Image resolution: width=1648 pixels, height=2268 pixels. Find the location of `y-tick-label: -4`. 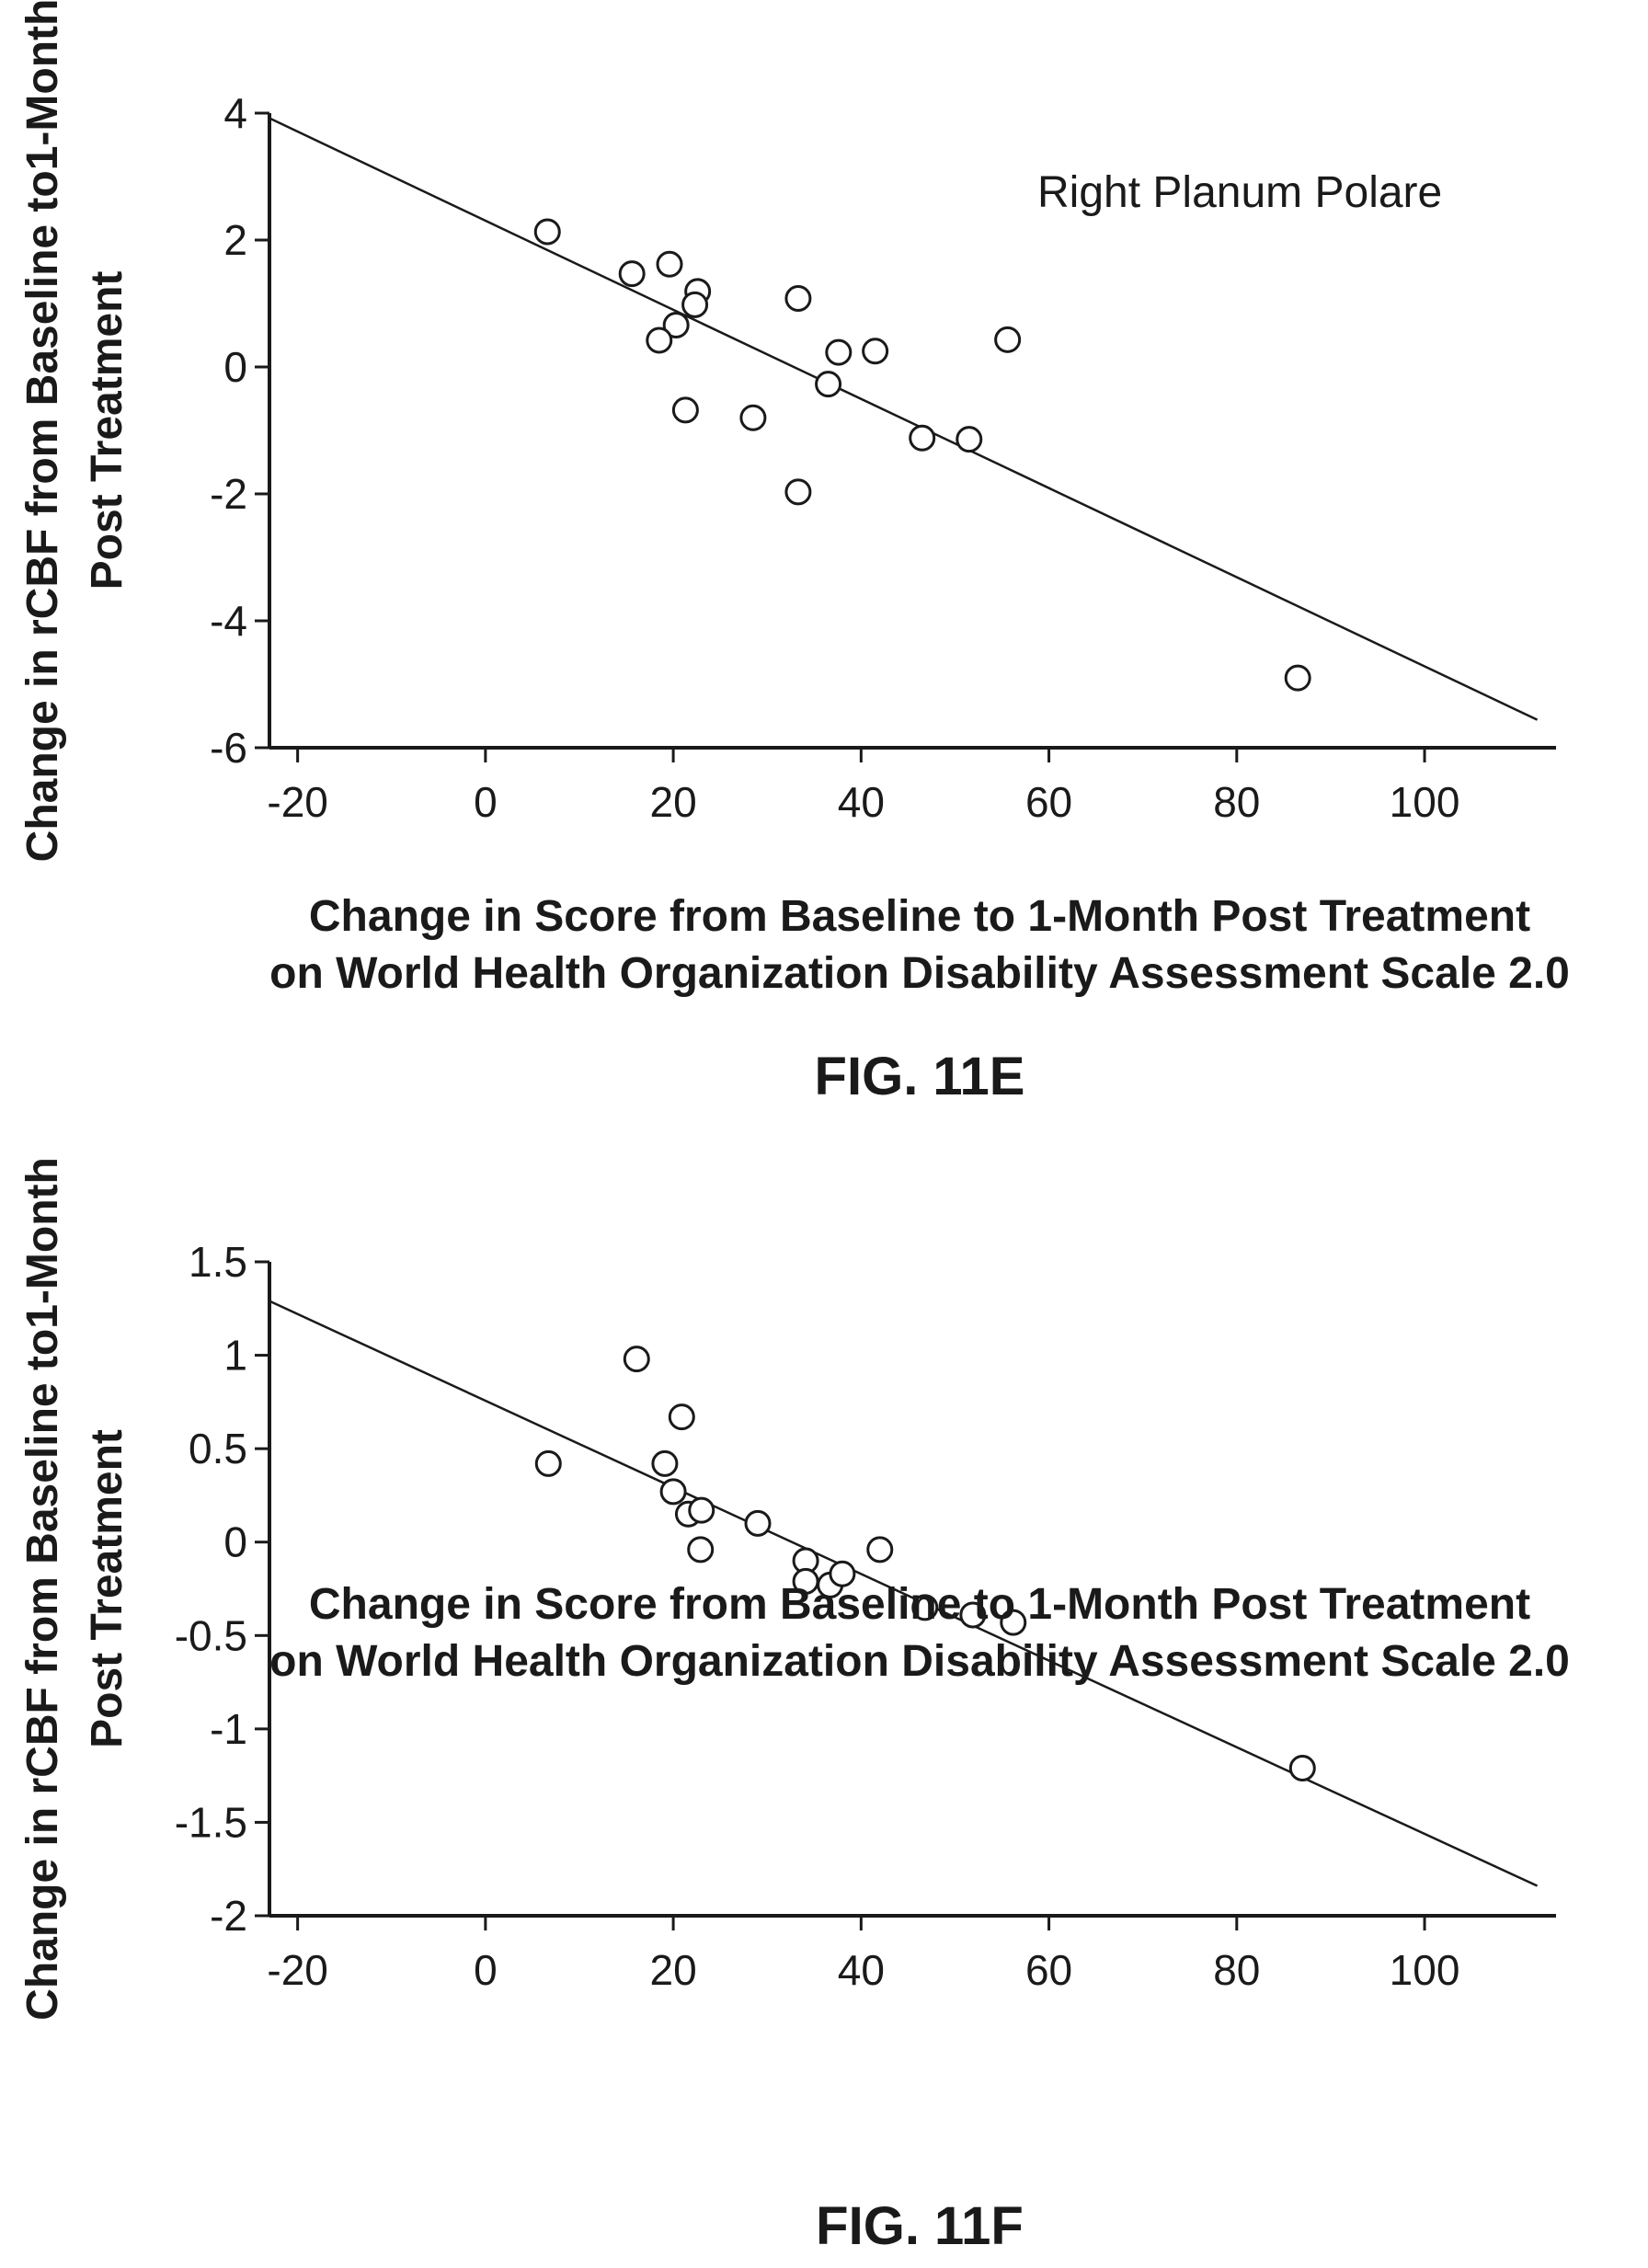

y-tick-label: -4 is located at coordinates (228, 621).